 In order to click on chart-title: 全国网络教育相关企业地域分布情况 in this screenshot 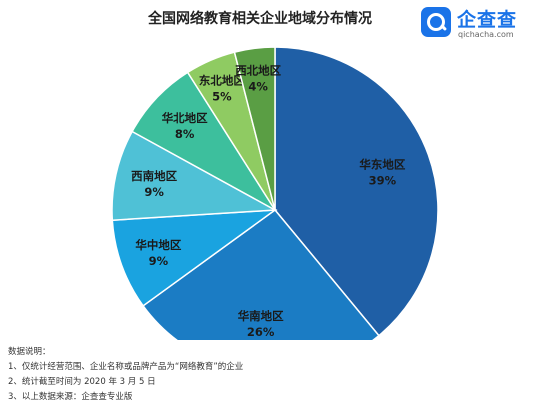, I will do `click(260, 19)`.